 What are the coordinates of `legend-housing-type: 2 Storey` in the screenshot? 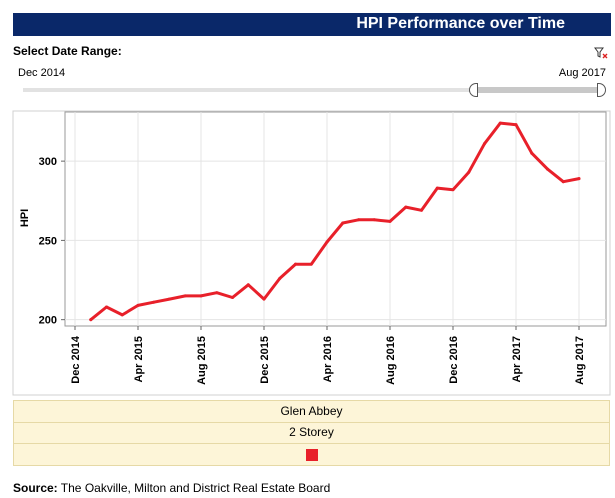 It's located at (311, 433).